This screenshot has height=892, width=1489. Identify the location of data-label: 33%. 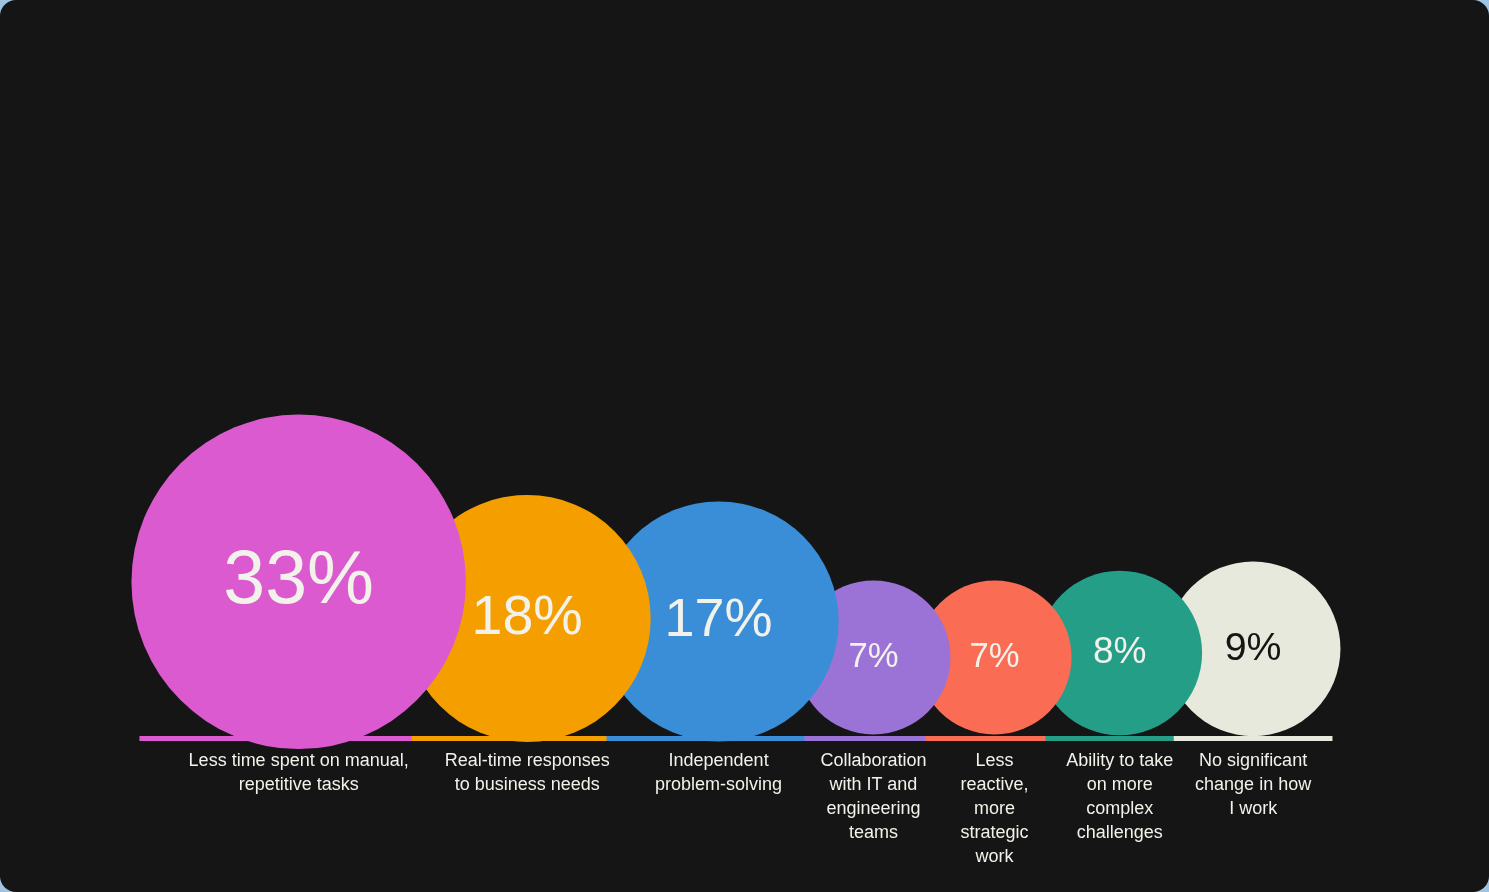
(298, 576).